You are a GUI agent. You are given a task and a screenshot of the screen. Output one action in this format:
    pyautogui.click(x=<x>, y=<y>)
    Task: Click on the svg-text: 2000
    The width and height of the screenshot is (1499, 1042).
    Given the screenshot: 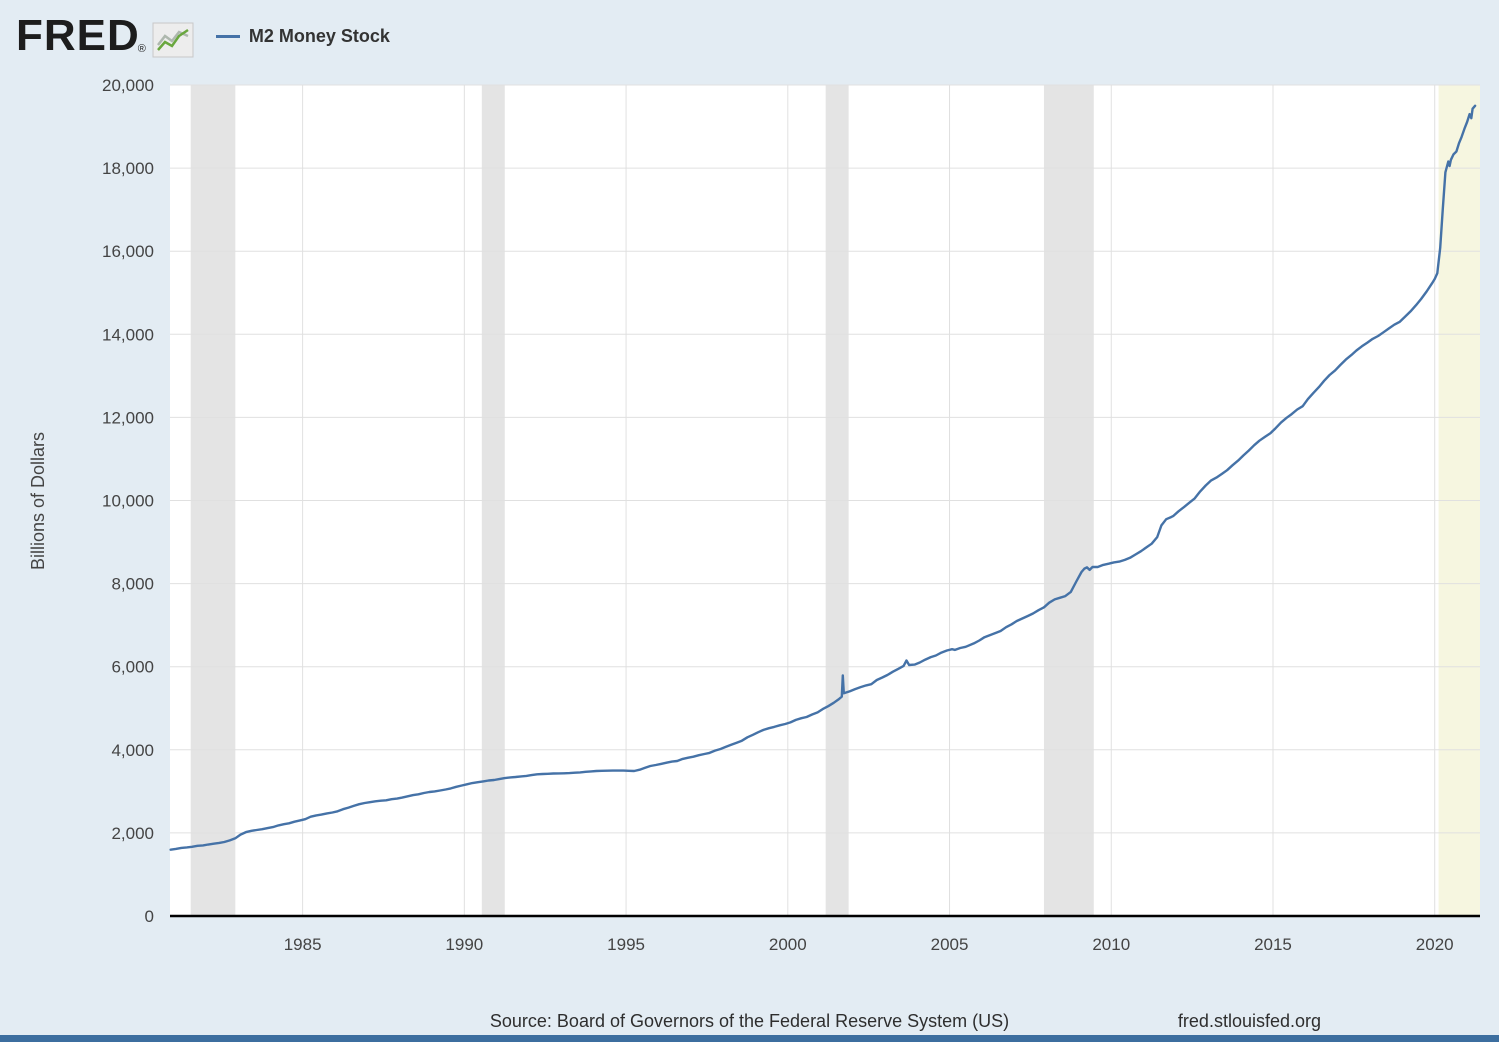 What is the action you would take?
    pyautogui.click(x=788, y=944)
    